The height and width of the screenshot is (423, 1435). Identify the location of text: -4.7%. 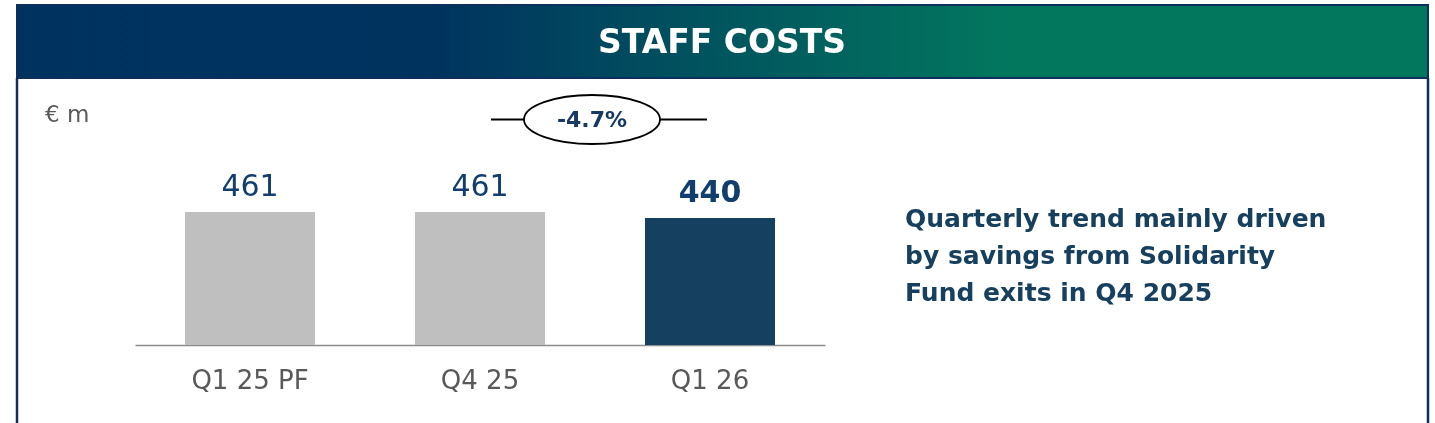
(592, 119).